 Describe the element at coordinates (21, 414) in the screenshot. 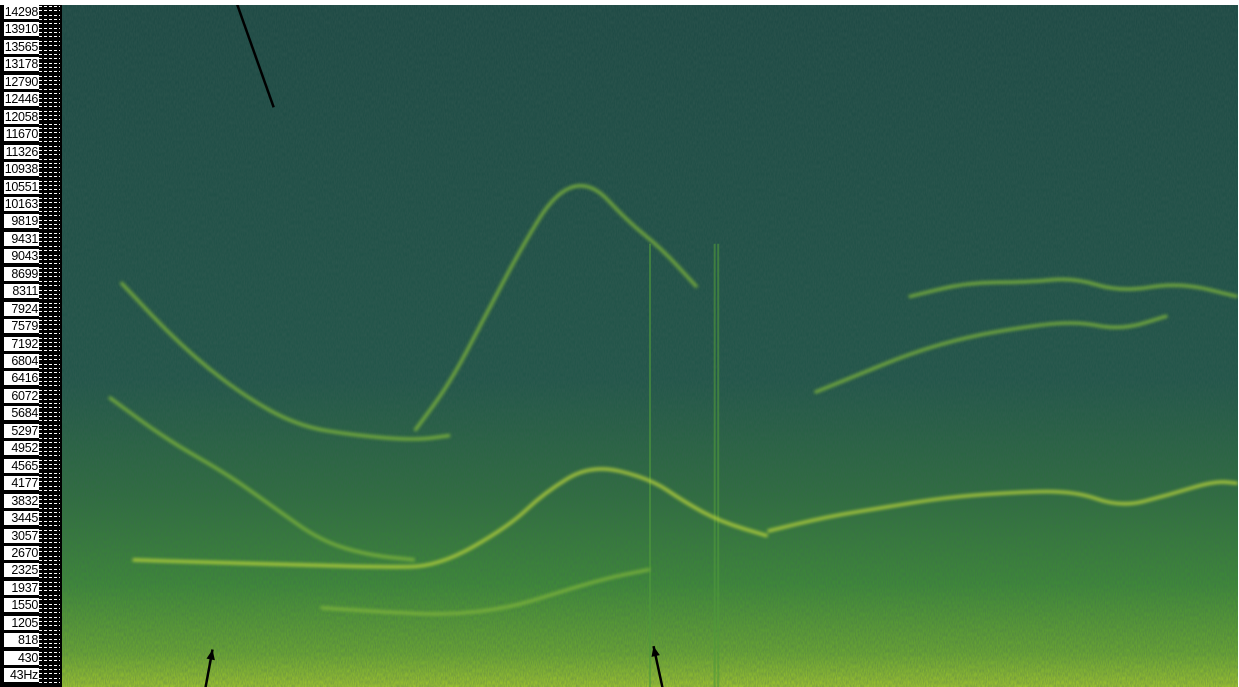

I see `y-tick-label: 5684` at that location.